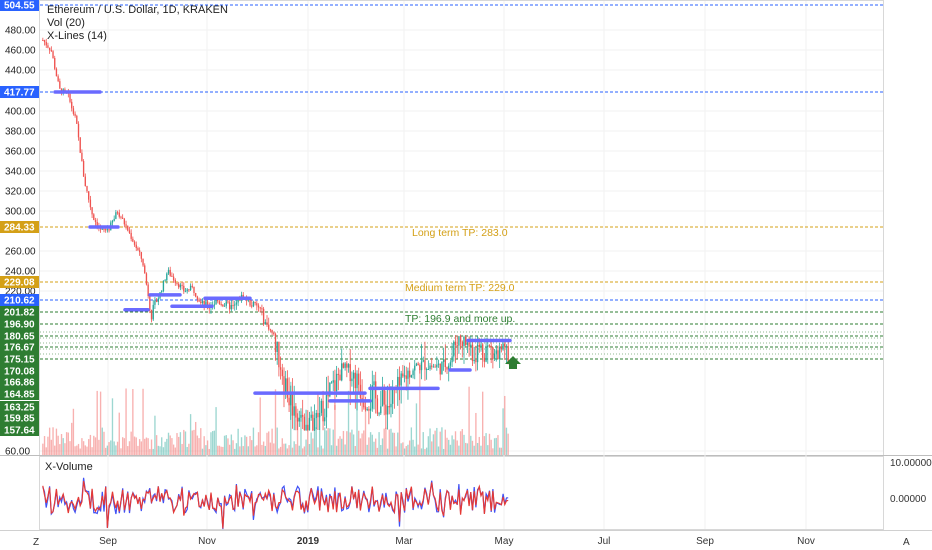  I want to click on time-tick-label: Mar, so click(404, 541).